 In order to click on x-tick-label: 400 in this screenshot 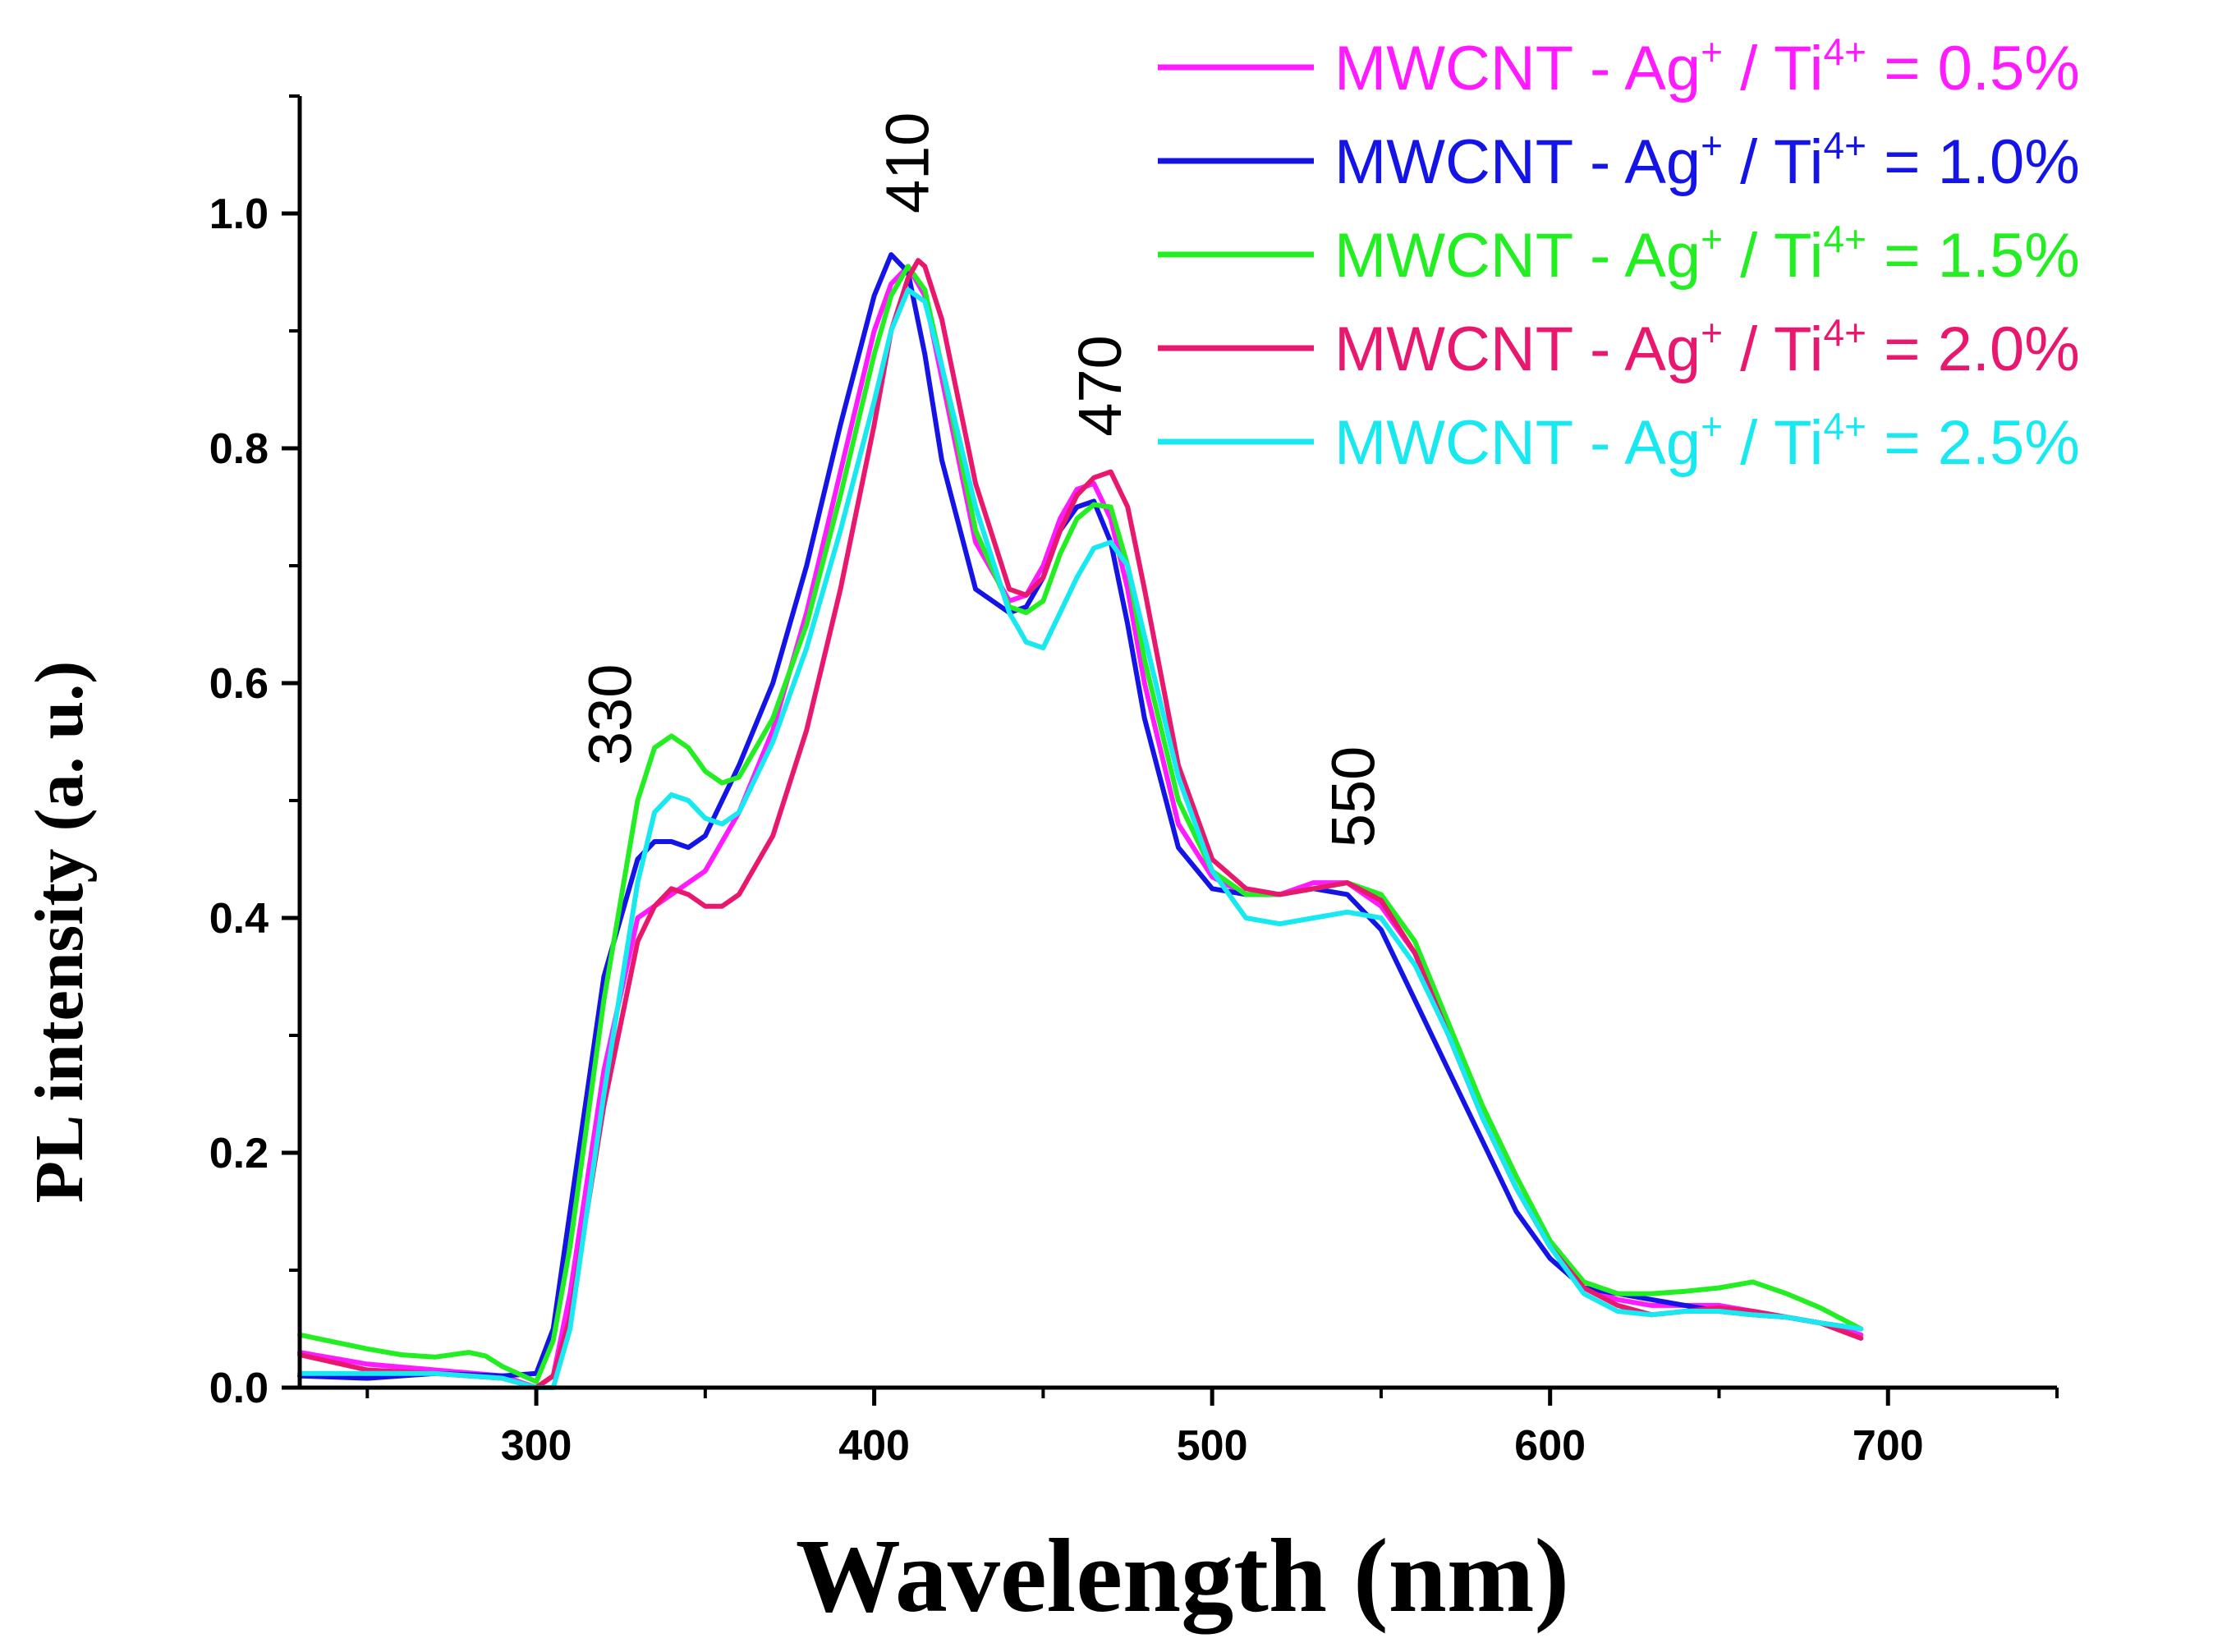, I will do `click(874, 1446)`.